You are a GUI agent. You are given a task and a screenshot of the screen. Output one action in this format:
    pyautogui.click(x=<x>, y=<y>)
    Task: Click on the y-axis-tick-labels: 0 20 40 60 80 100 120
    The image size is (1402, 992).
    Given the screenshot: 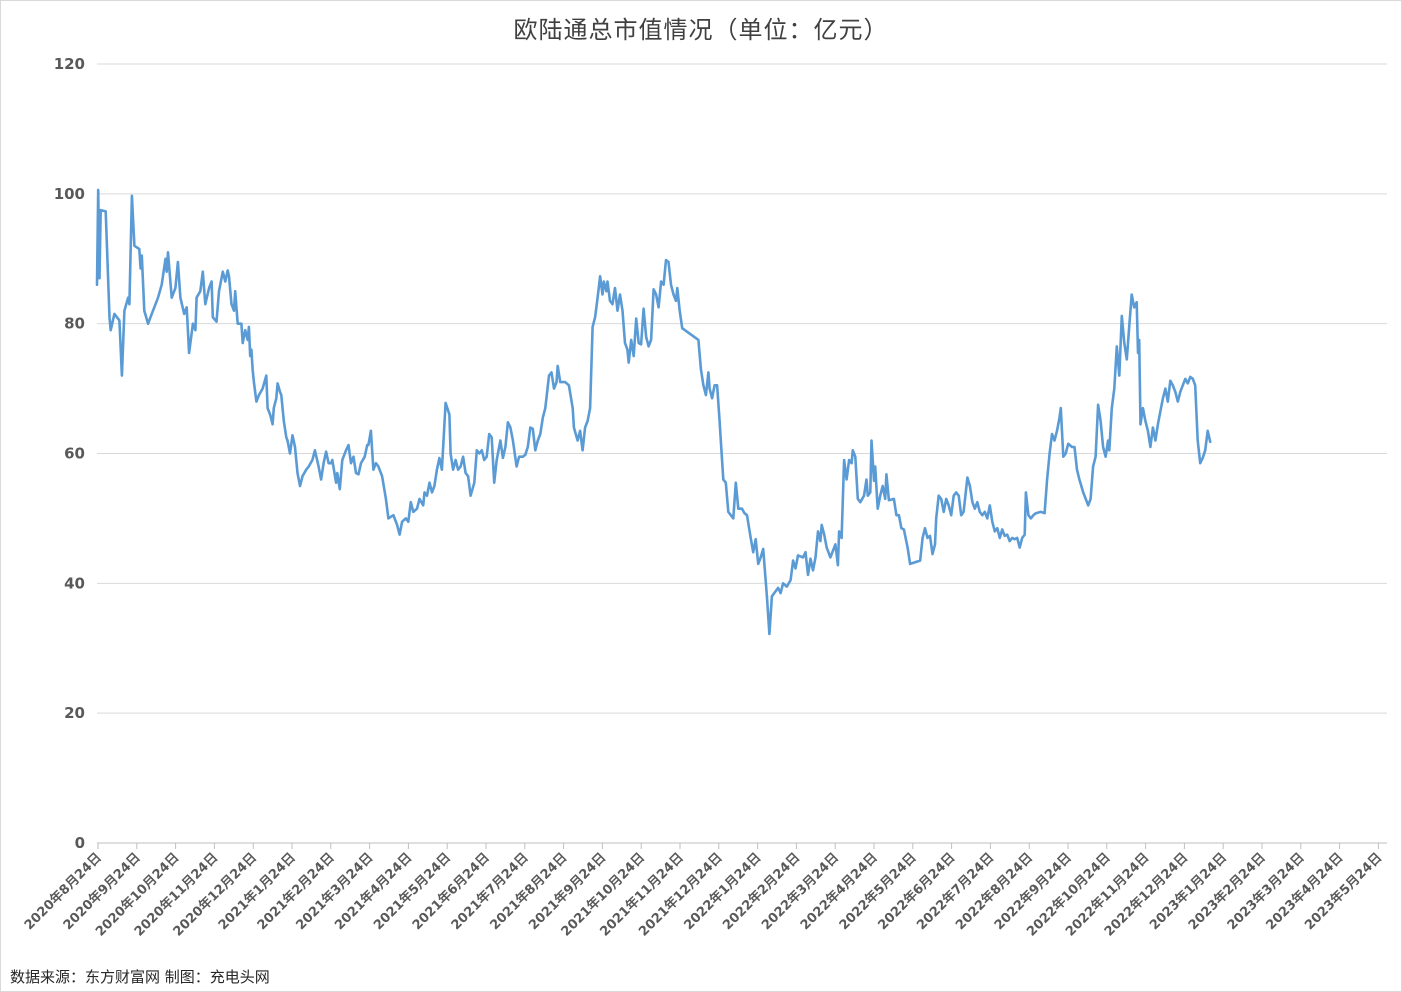 What is the action you would take?
    pyautogui.click(x=69, y=453)
    